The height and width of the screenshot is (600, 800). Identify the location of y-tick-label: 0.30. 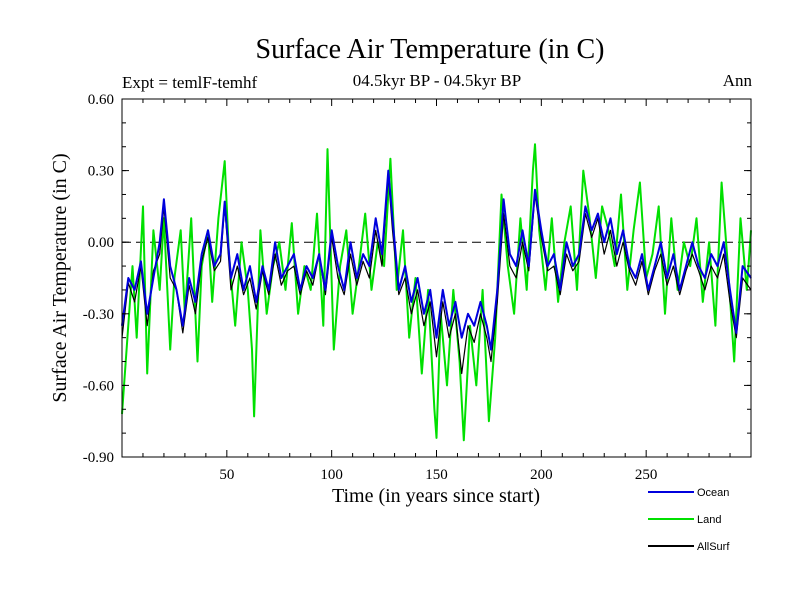
(101, 172).